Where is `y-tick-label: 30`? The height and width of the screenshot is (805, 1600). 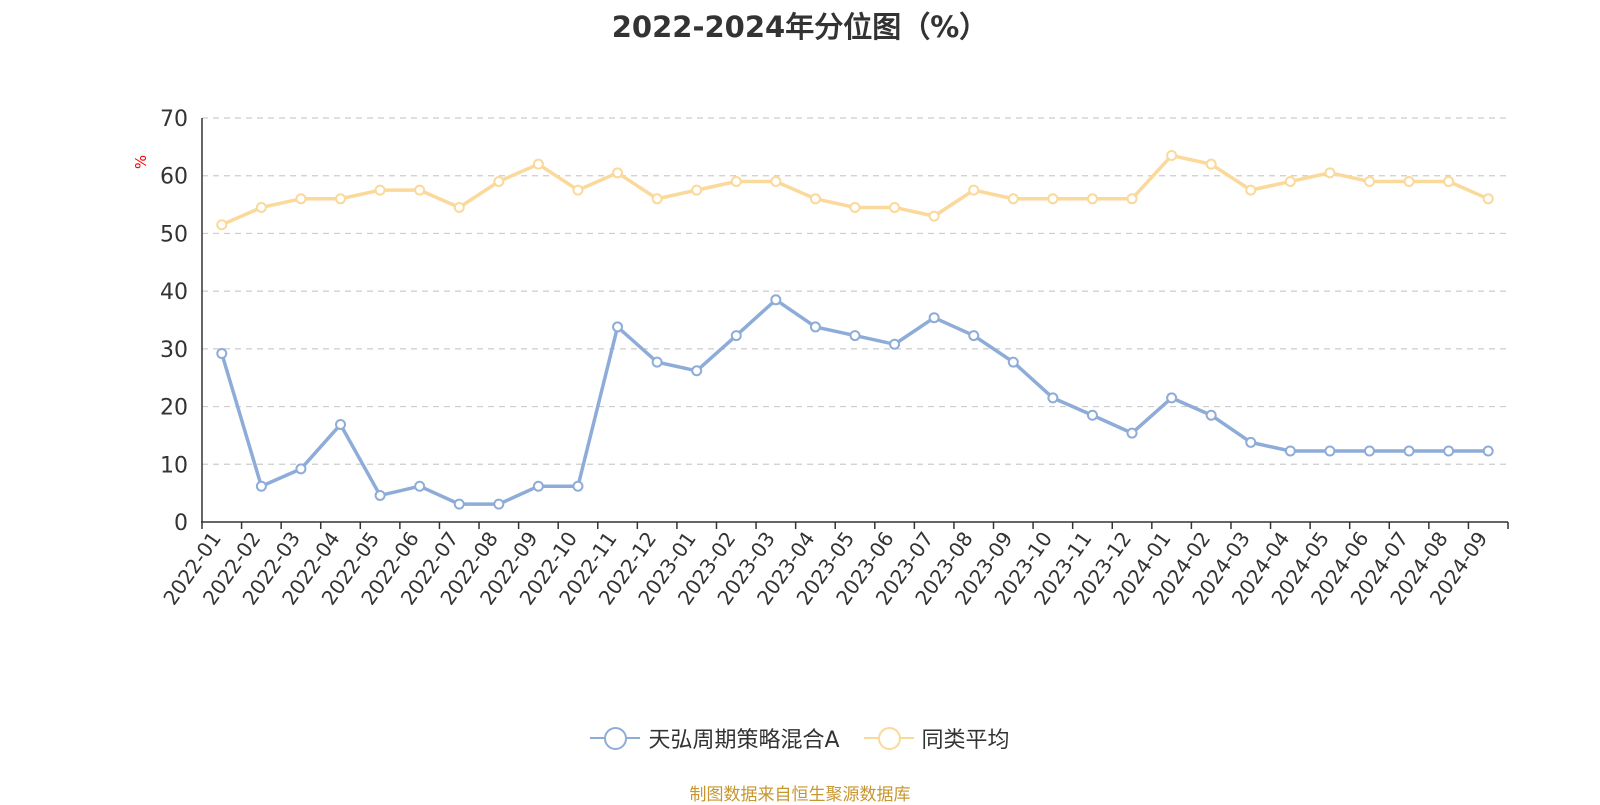
y-tick-label: 30 is located at coordinates (174, 350).